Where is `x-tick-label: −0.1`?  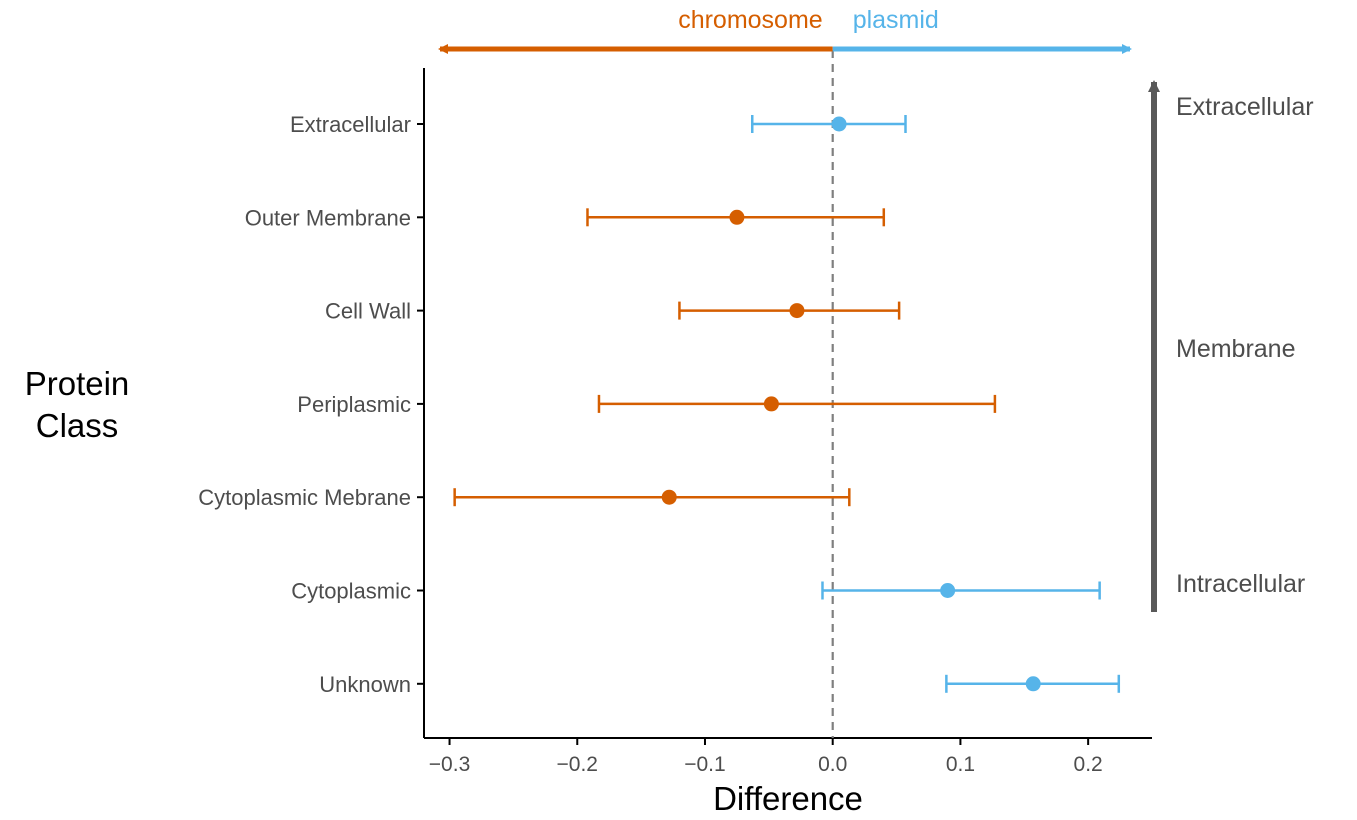
x-tick-label: −0.1 is located at coordinates (704, 764).